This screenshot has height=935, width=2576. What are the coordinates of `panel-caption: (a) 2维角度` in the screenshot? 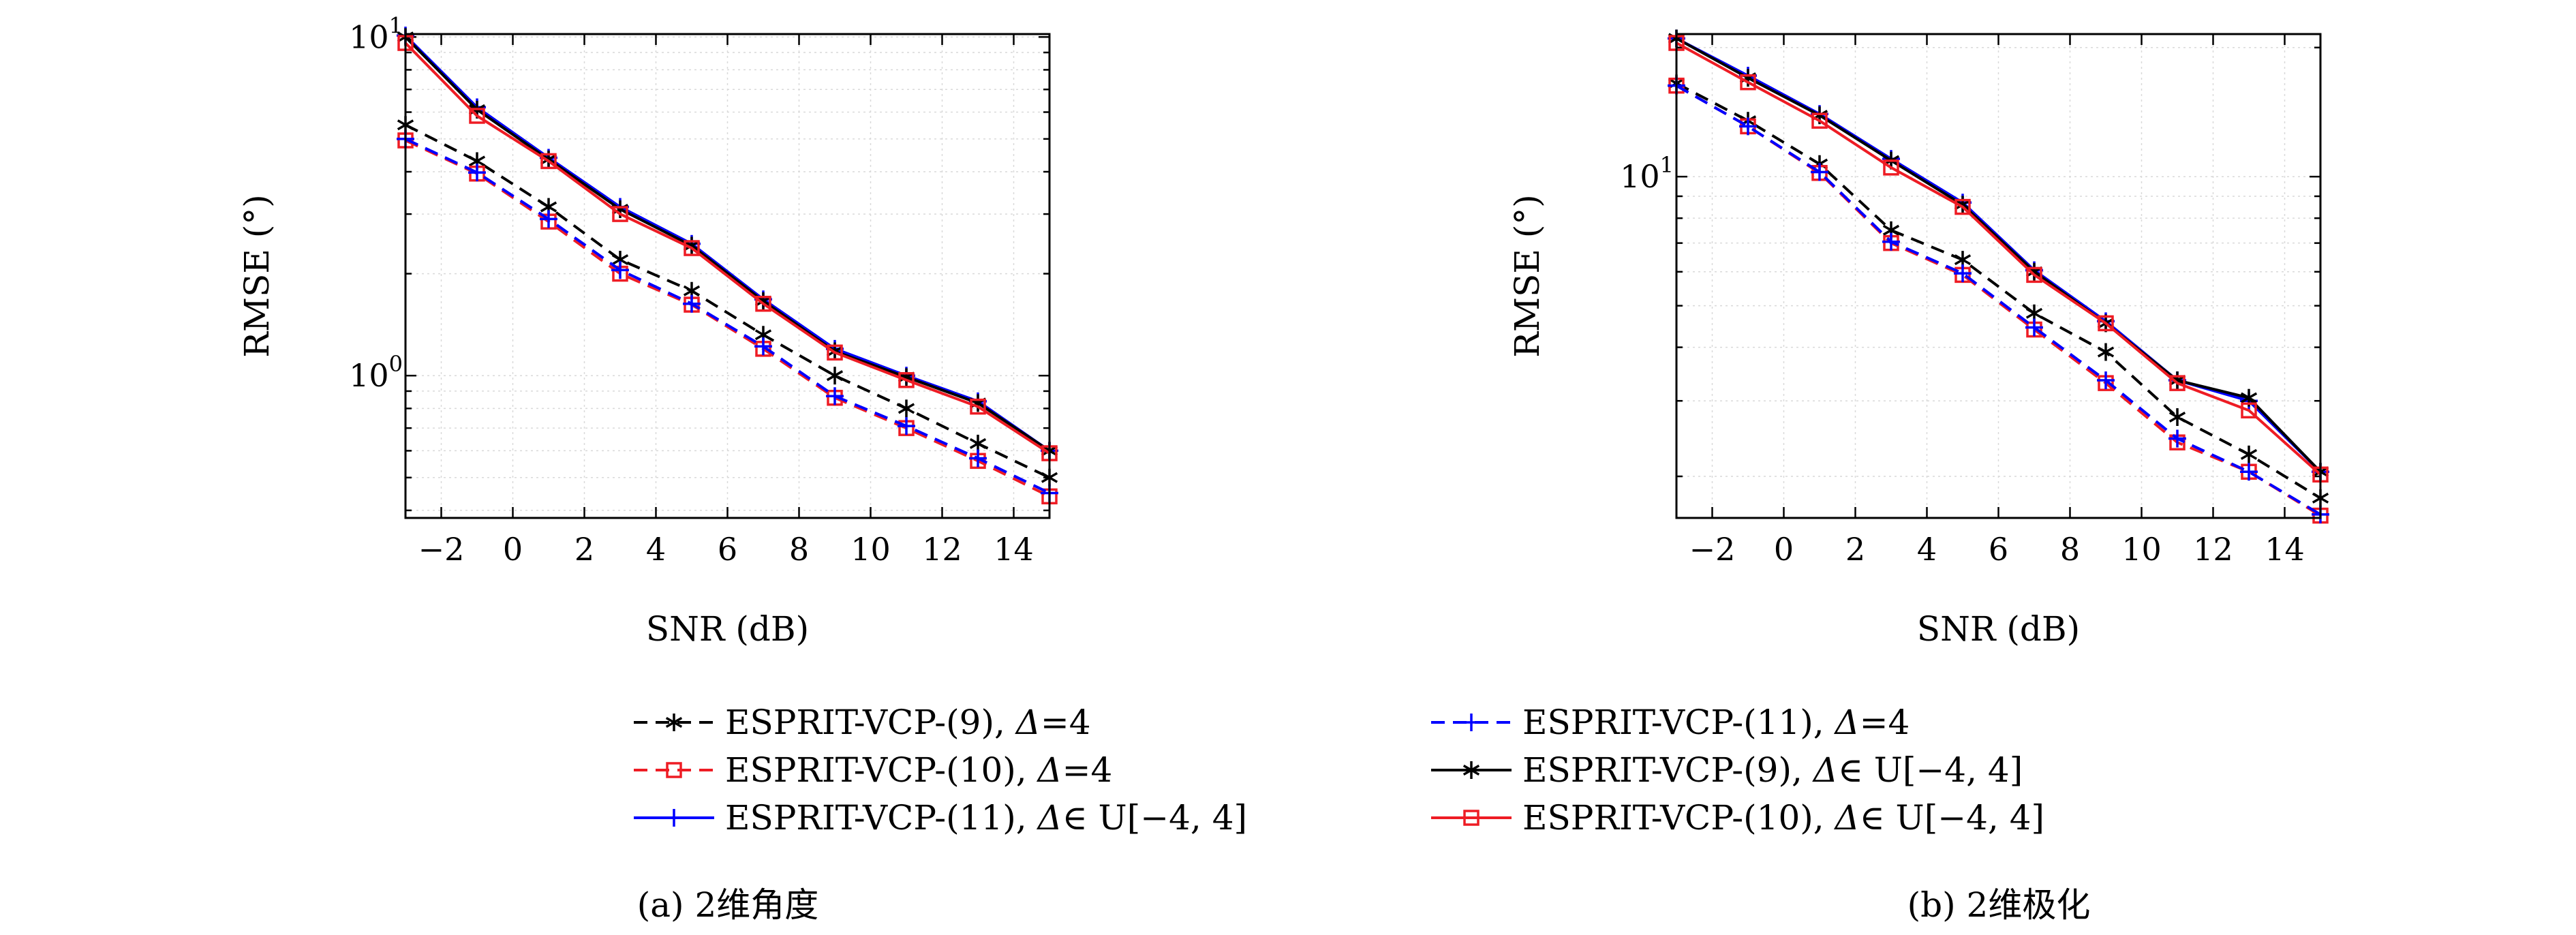 It's located at (728, 905).